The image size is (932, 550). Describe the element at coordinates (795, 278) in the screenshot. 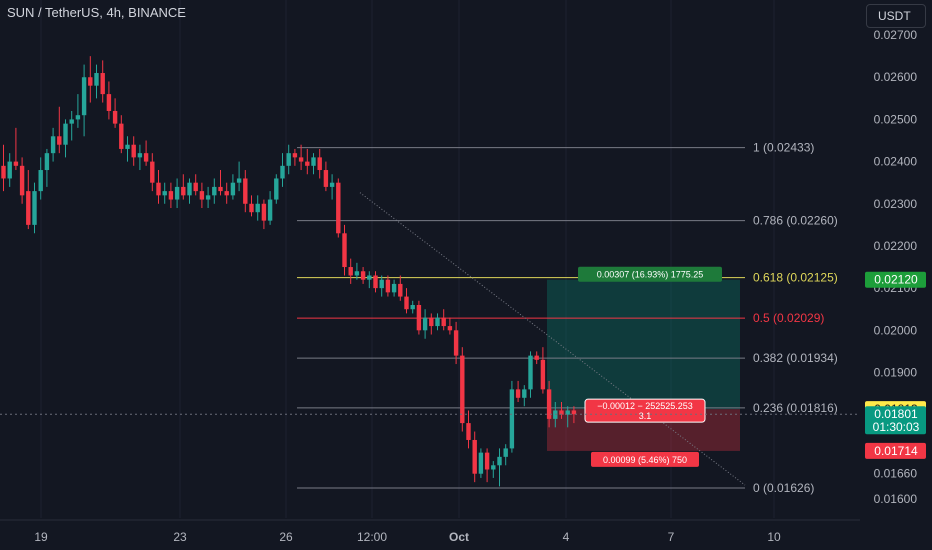

I see `fib-level-label: 0.618 (0.02125)` at that location.